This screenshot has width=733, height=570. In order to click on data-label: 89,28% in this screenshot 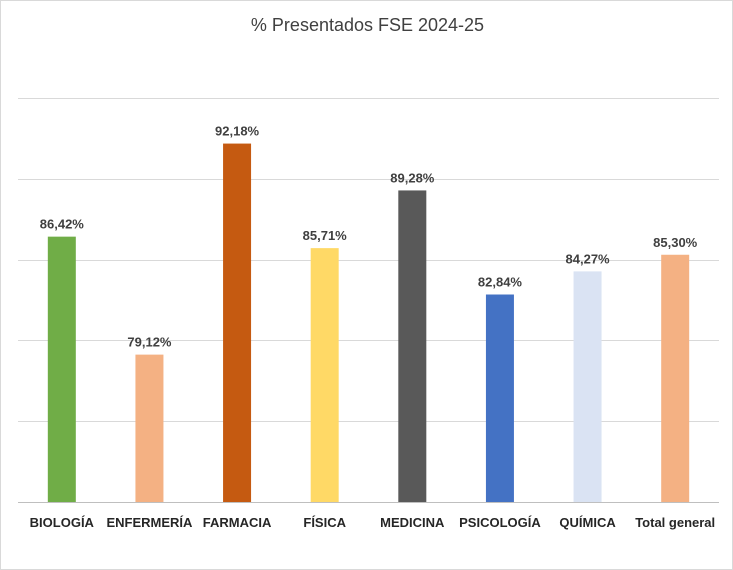, I will do `click(412, 177)`.